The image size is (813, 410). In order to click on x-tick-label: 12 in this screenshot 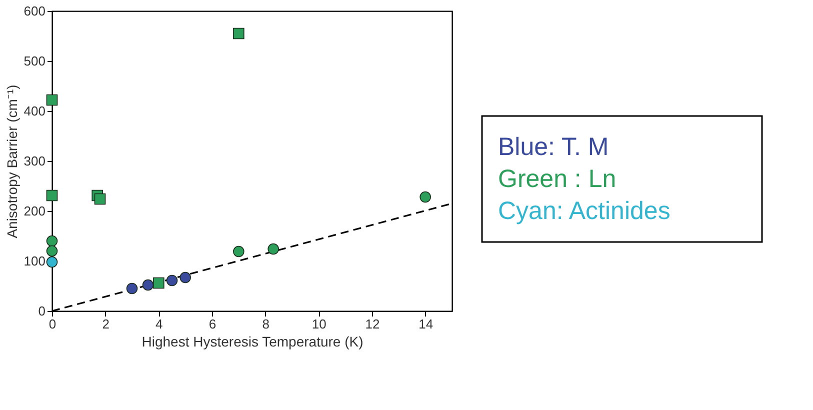, I will do `click(372, 324)`.